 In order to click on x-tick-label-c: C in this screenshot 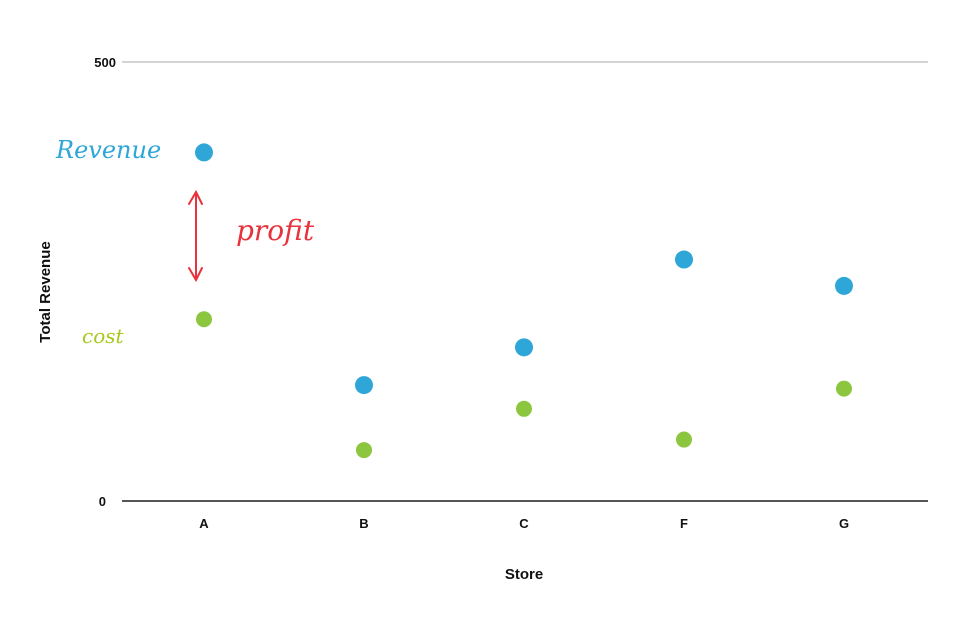, I will do `click(524, 523)`.